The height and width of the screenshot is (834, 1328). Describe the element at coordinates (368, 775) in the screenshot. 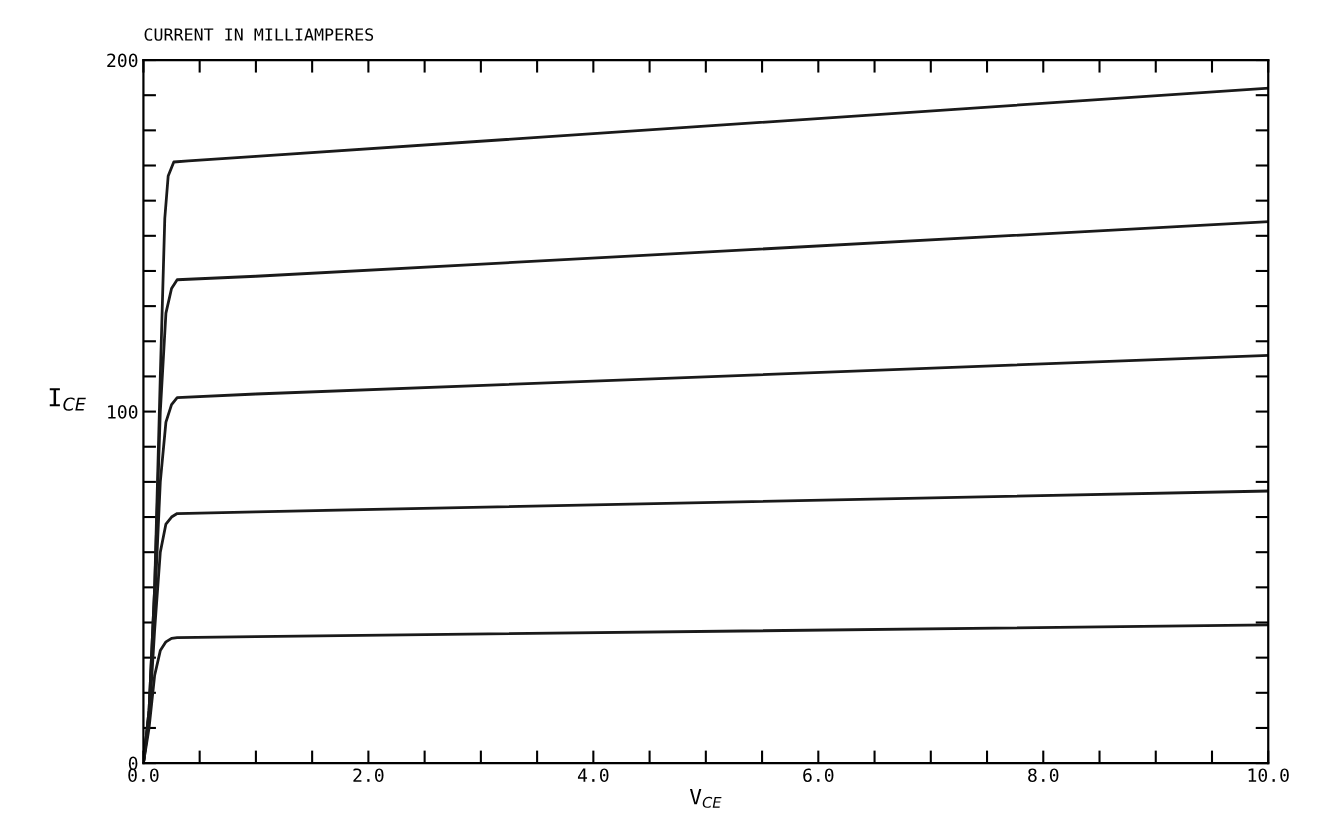

I see `x-tick-label: 2.0` at that location.